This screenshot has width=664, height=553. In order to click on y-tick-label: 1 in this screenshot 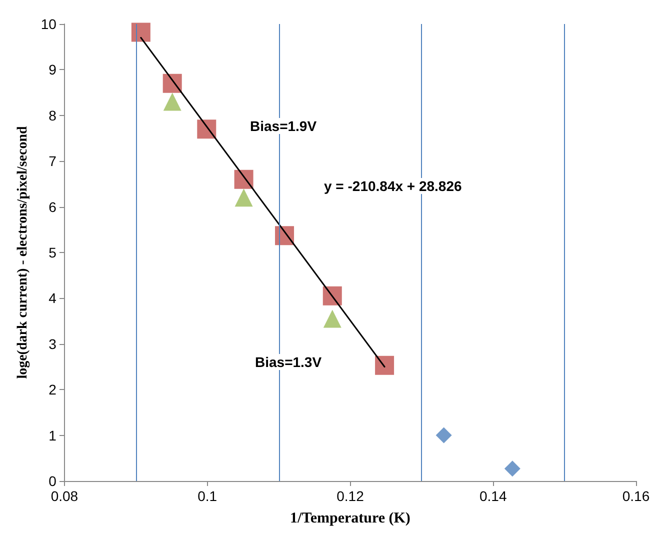, I will do `click(52, 435)`.